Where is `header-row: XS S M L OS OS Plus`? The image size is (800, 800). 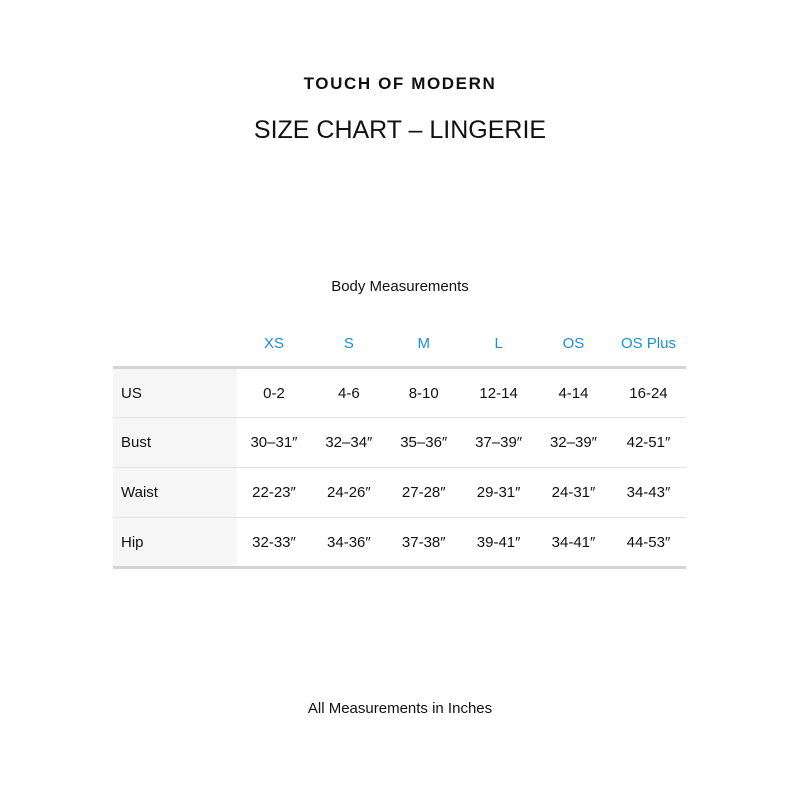
header-row: XS S M L OS OS Plus is located at coordinates (399, 344).